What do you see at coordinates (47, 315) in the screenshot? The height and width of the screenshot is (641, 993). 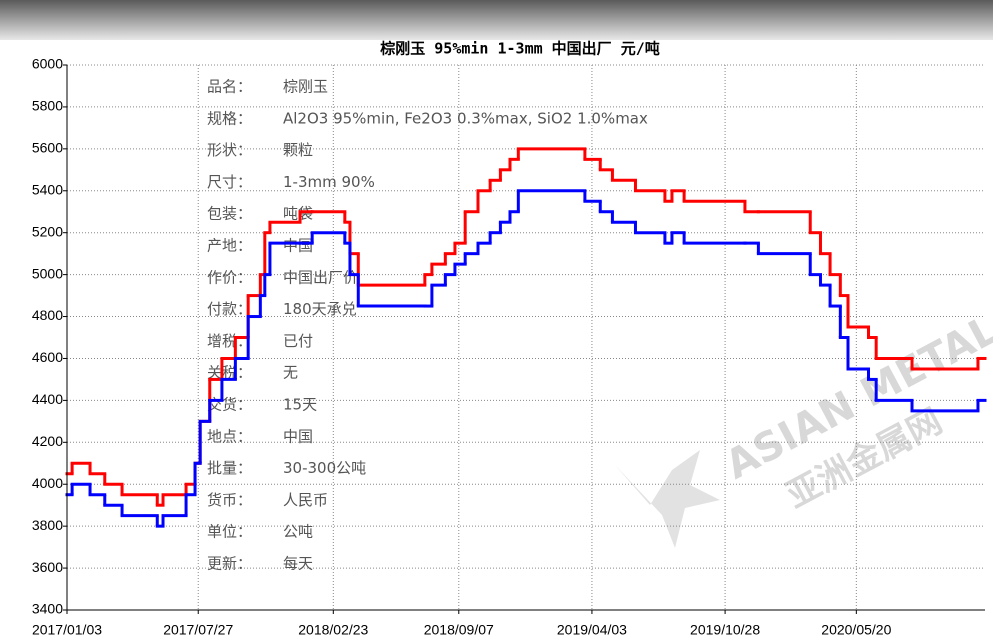 I see `y-tick-label: 4800` at bounding box center [47, 315].